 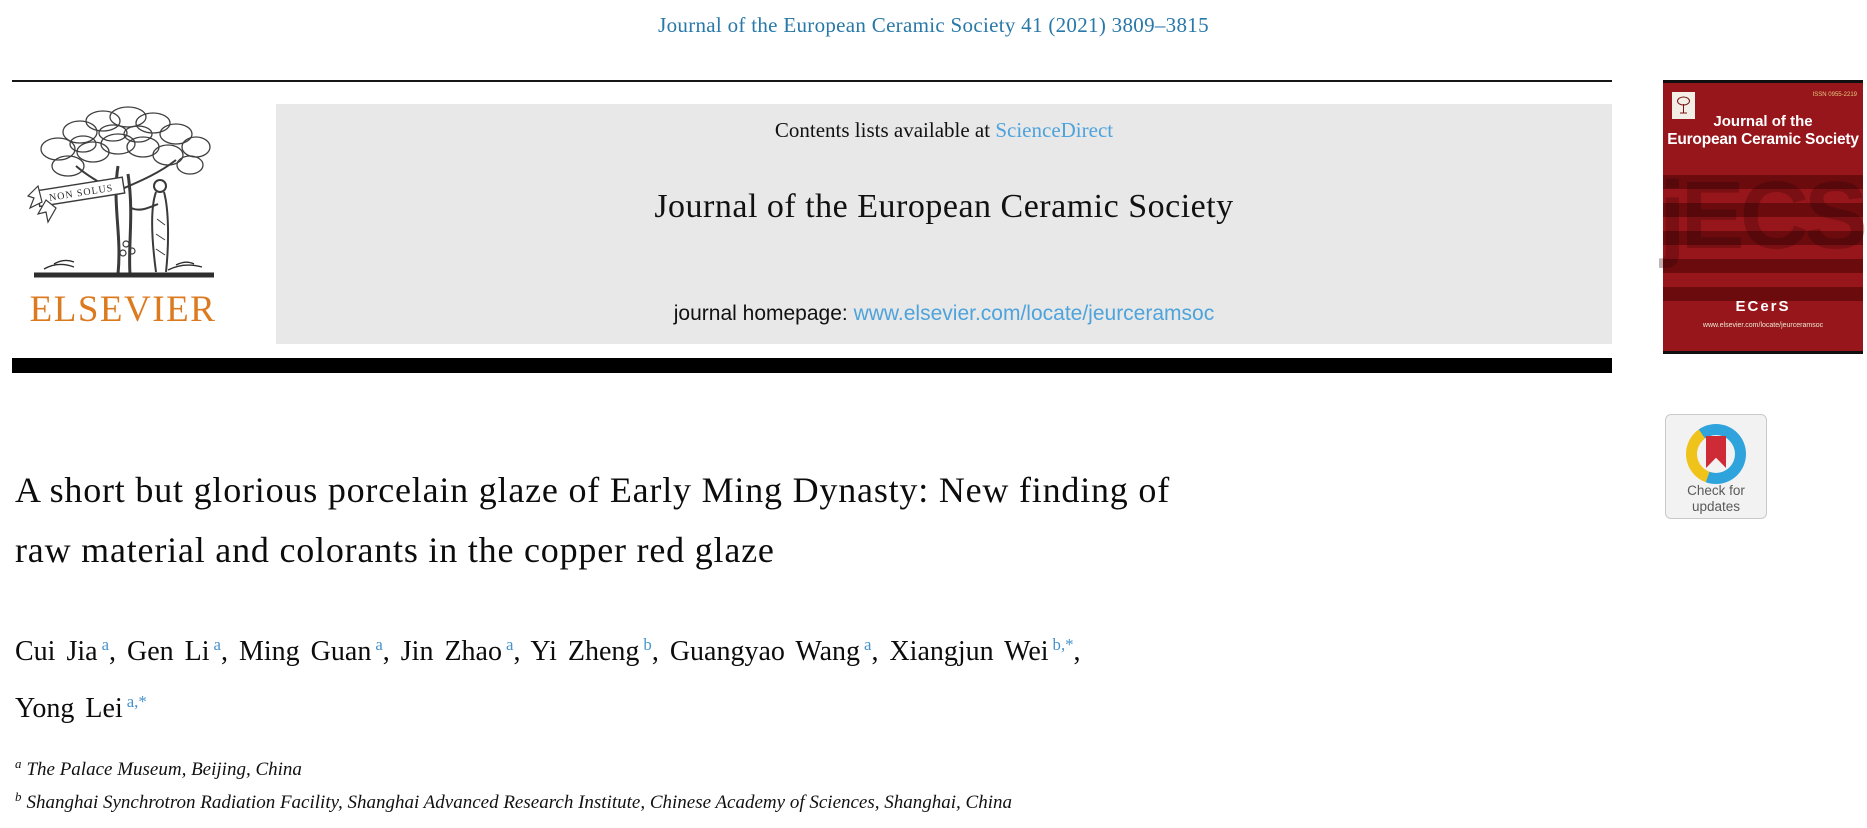 What do you see at coordinates (69, 708) in the screenshot?
I see `author-name: Yong Lei` at bounding box center [69, 708].